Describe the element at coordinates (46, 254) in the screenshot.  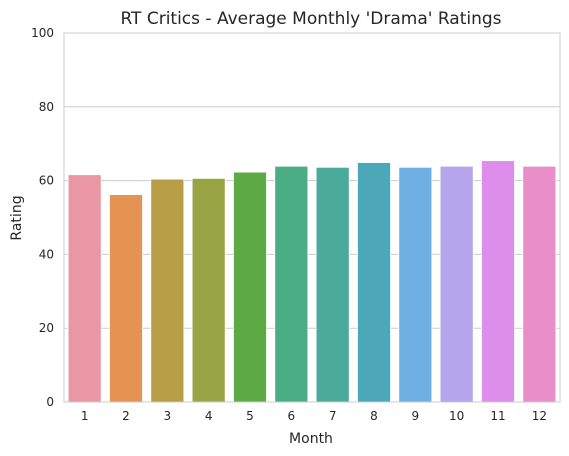
I see `y-tick-label: 40` at that location.